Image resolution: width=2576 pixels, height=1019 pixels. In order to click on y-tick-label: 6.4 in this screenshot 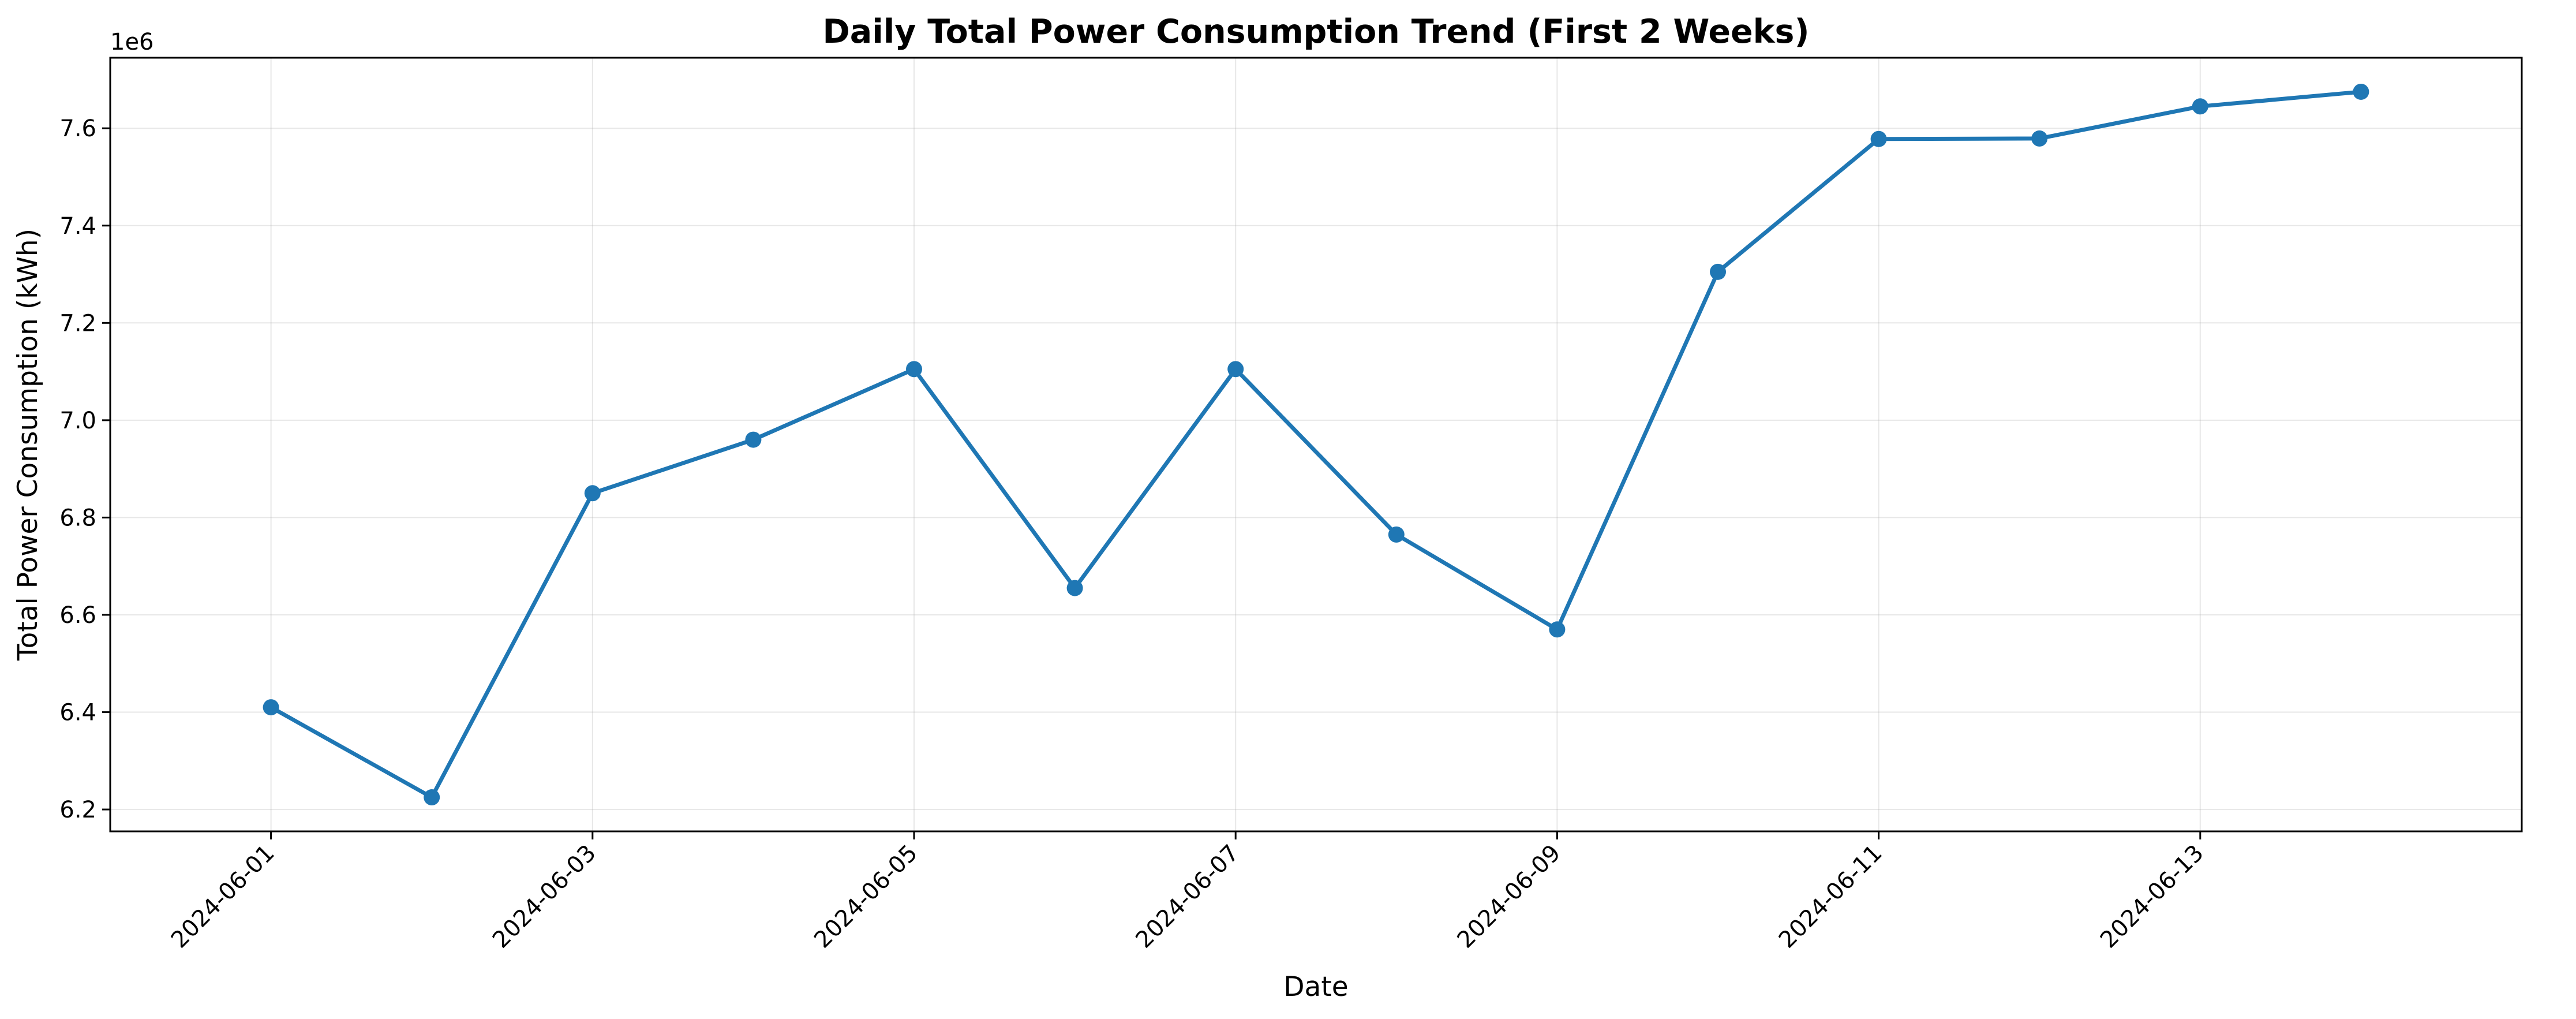, I will do `click(77, 713)`.